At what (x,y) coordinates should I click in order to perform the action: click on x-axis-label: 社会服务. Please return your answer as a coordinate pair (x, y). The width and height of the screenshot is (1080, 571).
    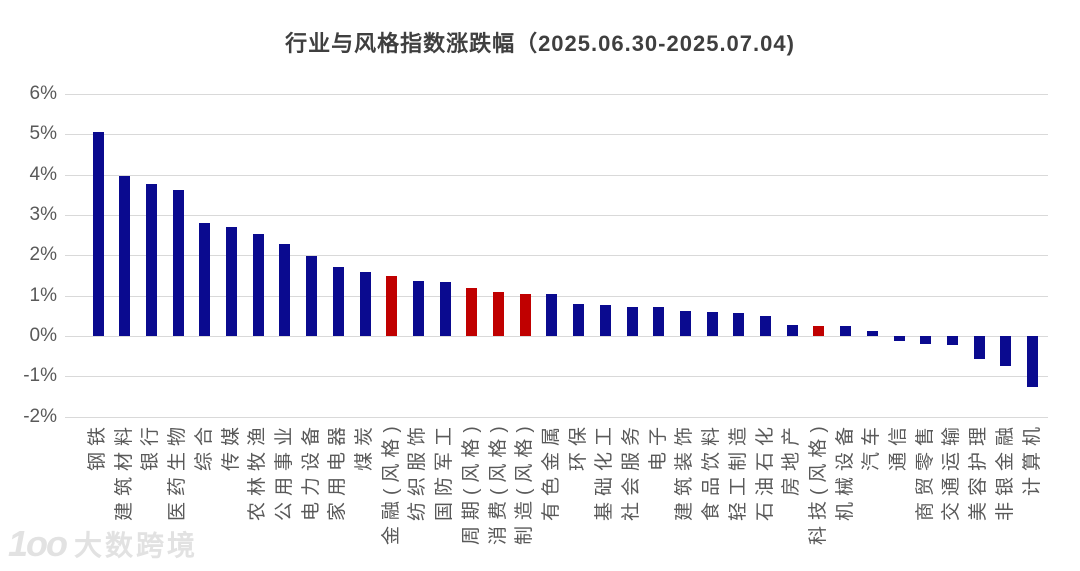
    Looking at the image, I should click on (631, 471).